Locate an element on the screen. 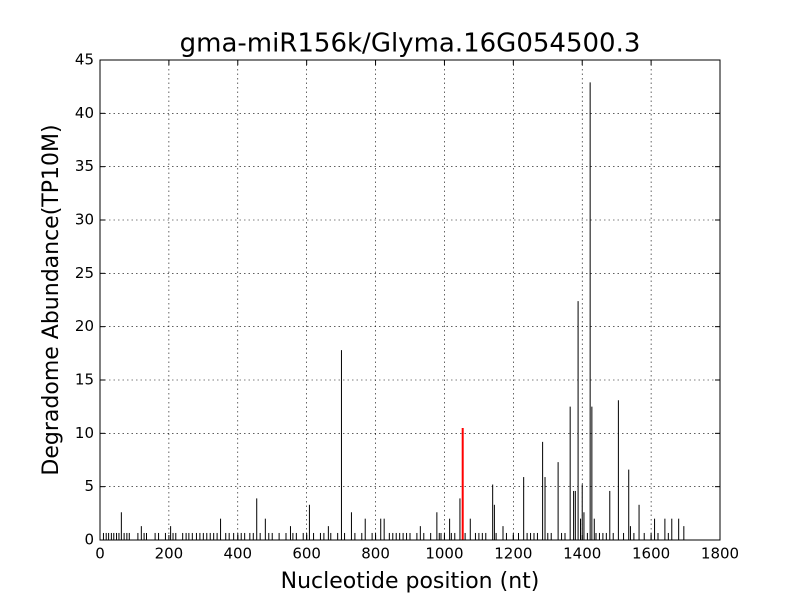 Image resolution: width=800 pixels, height=600 pixels. x-tick-label: 1400 is located at coordinates (582, 554).